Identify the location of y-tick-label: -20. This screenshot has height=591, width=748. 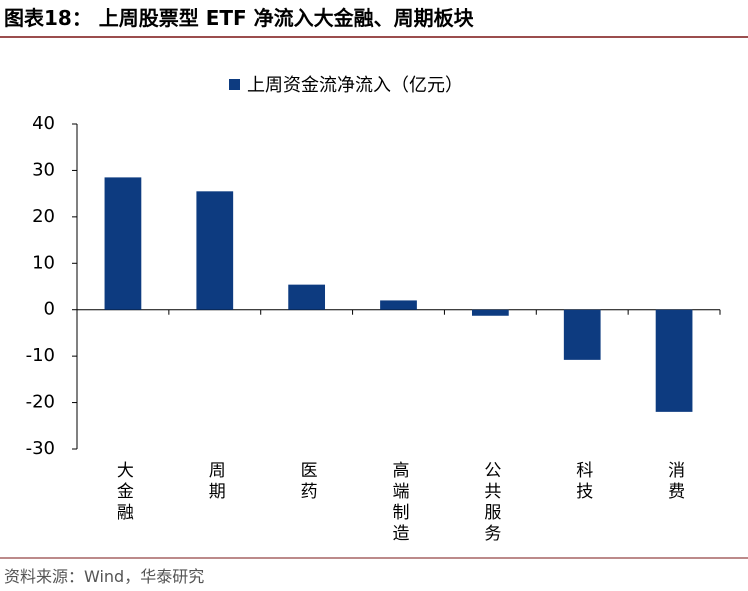
(40, 402).